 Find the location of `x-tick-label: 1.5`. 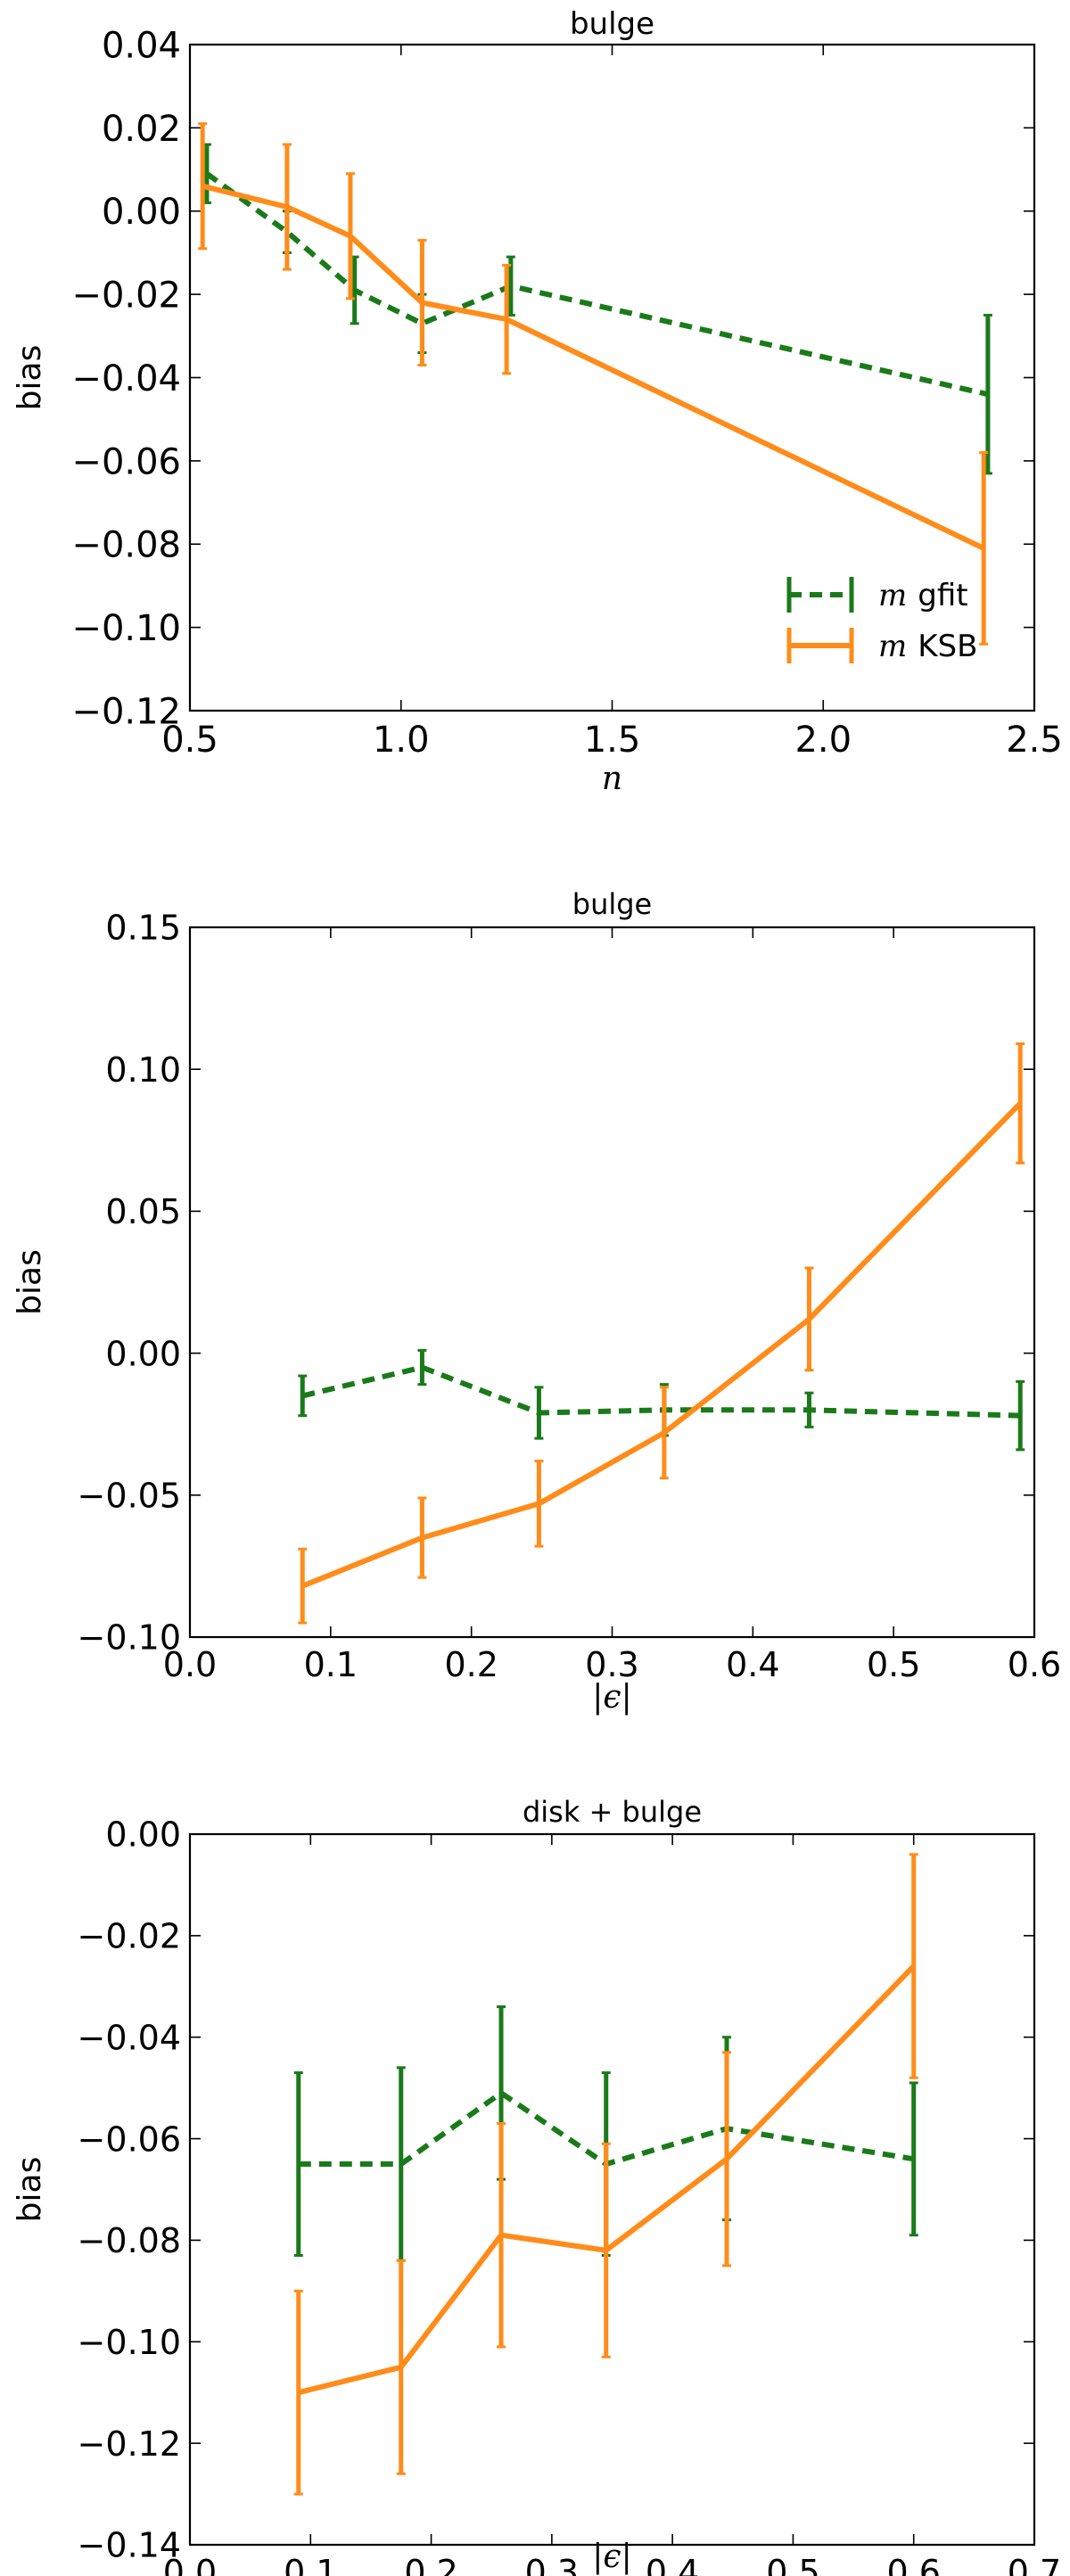

x-tick-label: 1.5 is located at coordinates (612, 740).